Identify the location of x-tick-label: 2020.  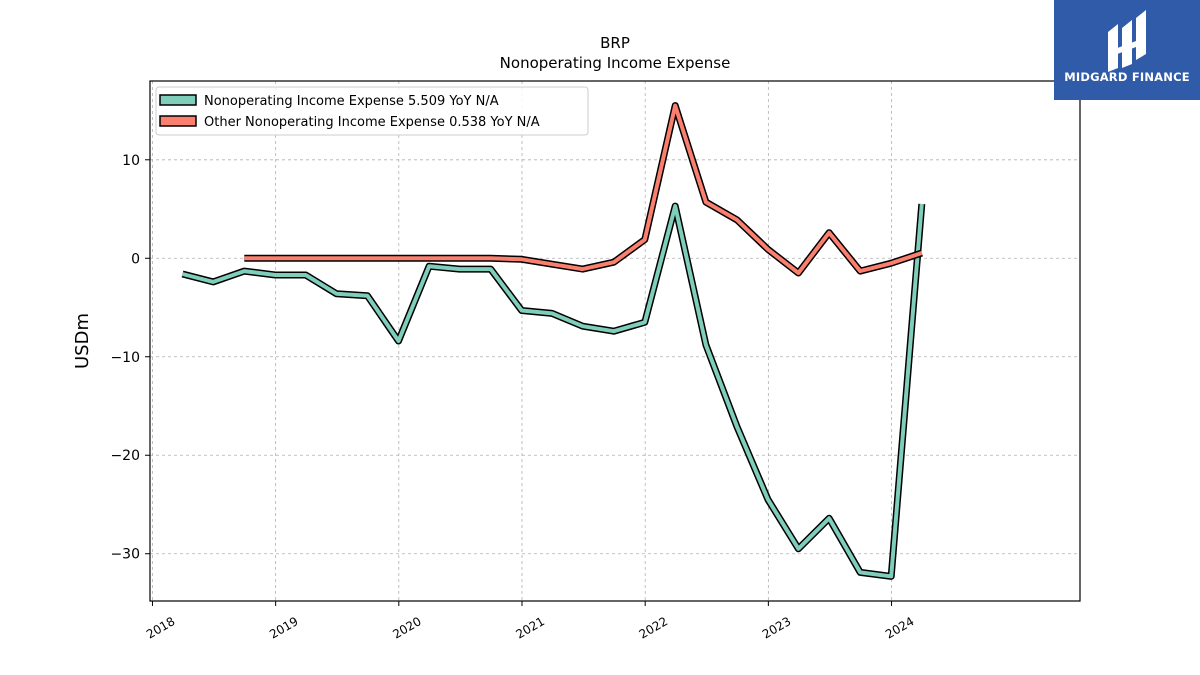
(406, 627).